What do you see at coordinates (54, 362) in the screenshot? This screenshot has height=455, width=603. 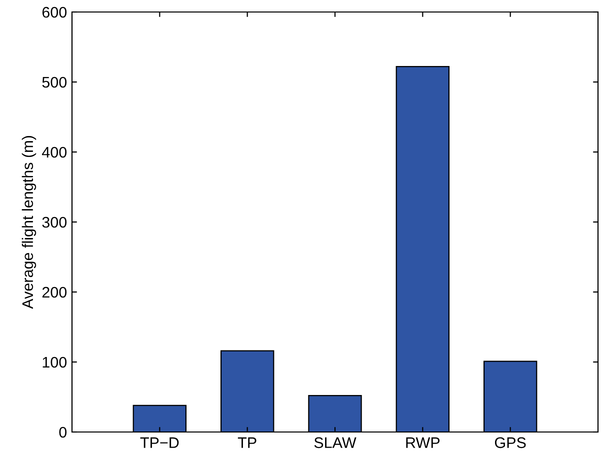 I see `y-tick-label: 100` at bounding box center [54, 362].